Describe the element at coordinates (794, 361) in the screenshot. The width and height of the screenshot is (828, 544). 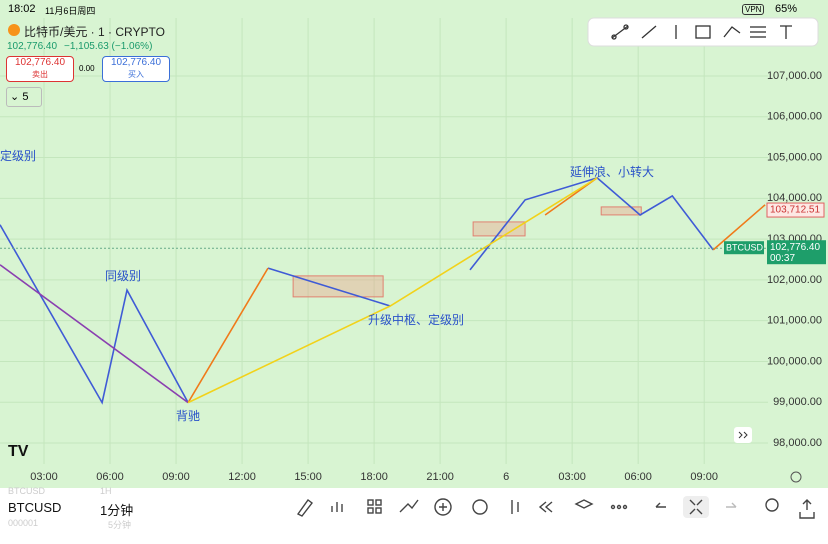
I see `y-tick-label: 100,000.00` at that location.